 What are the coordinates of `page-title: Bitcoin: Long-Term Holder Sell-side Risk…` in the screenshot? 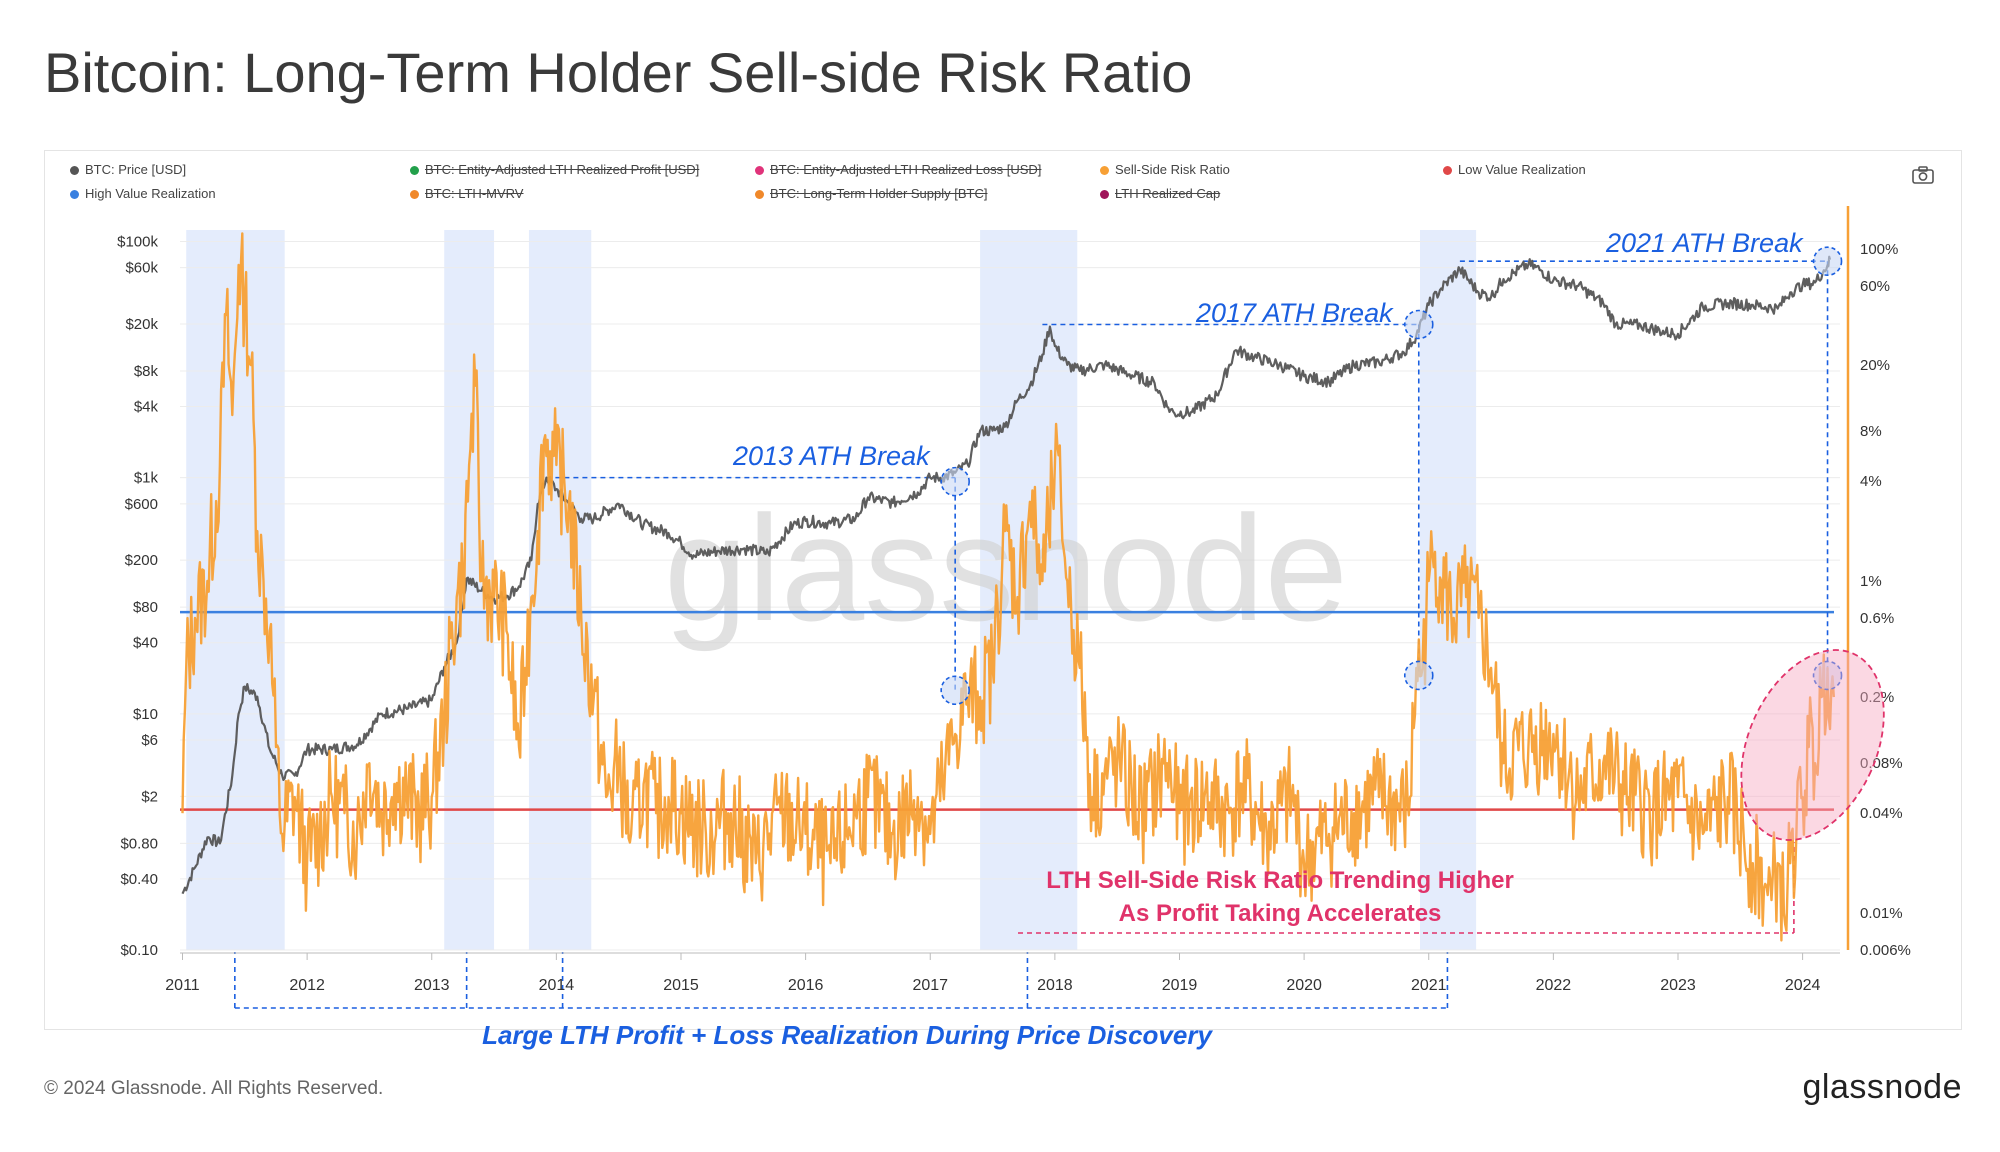 It's located at (618, 72).